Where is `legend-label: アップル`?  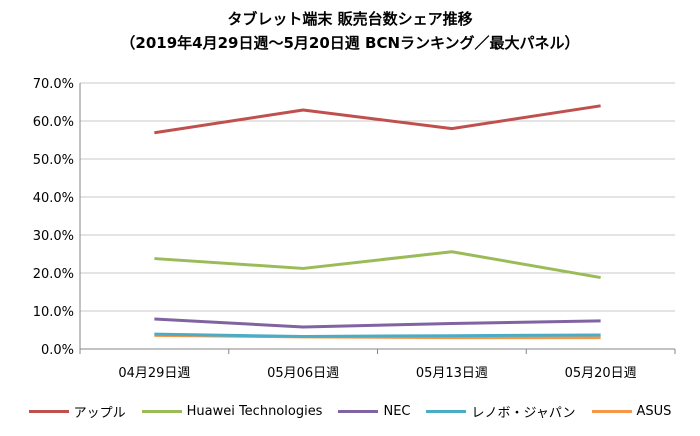
legend-label: アップル is located at coordinates (99, 413).